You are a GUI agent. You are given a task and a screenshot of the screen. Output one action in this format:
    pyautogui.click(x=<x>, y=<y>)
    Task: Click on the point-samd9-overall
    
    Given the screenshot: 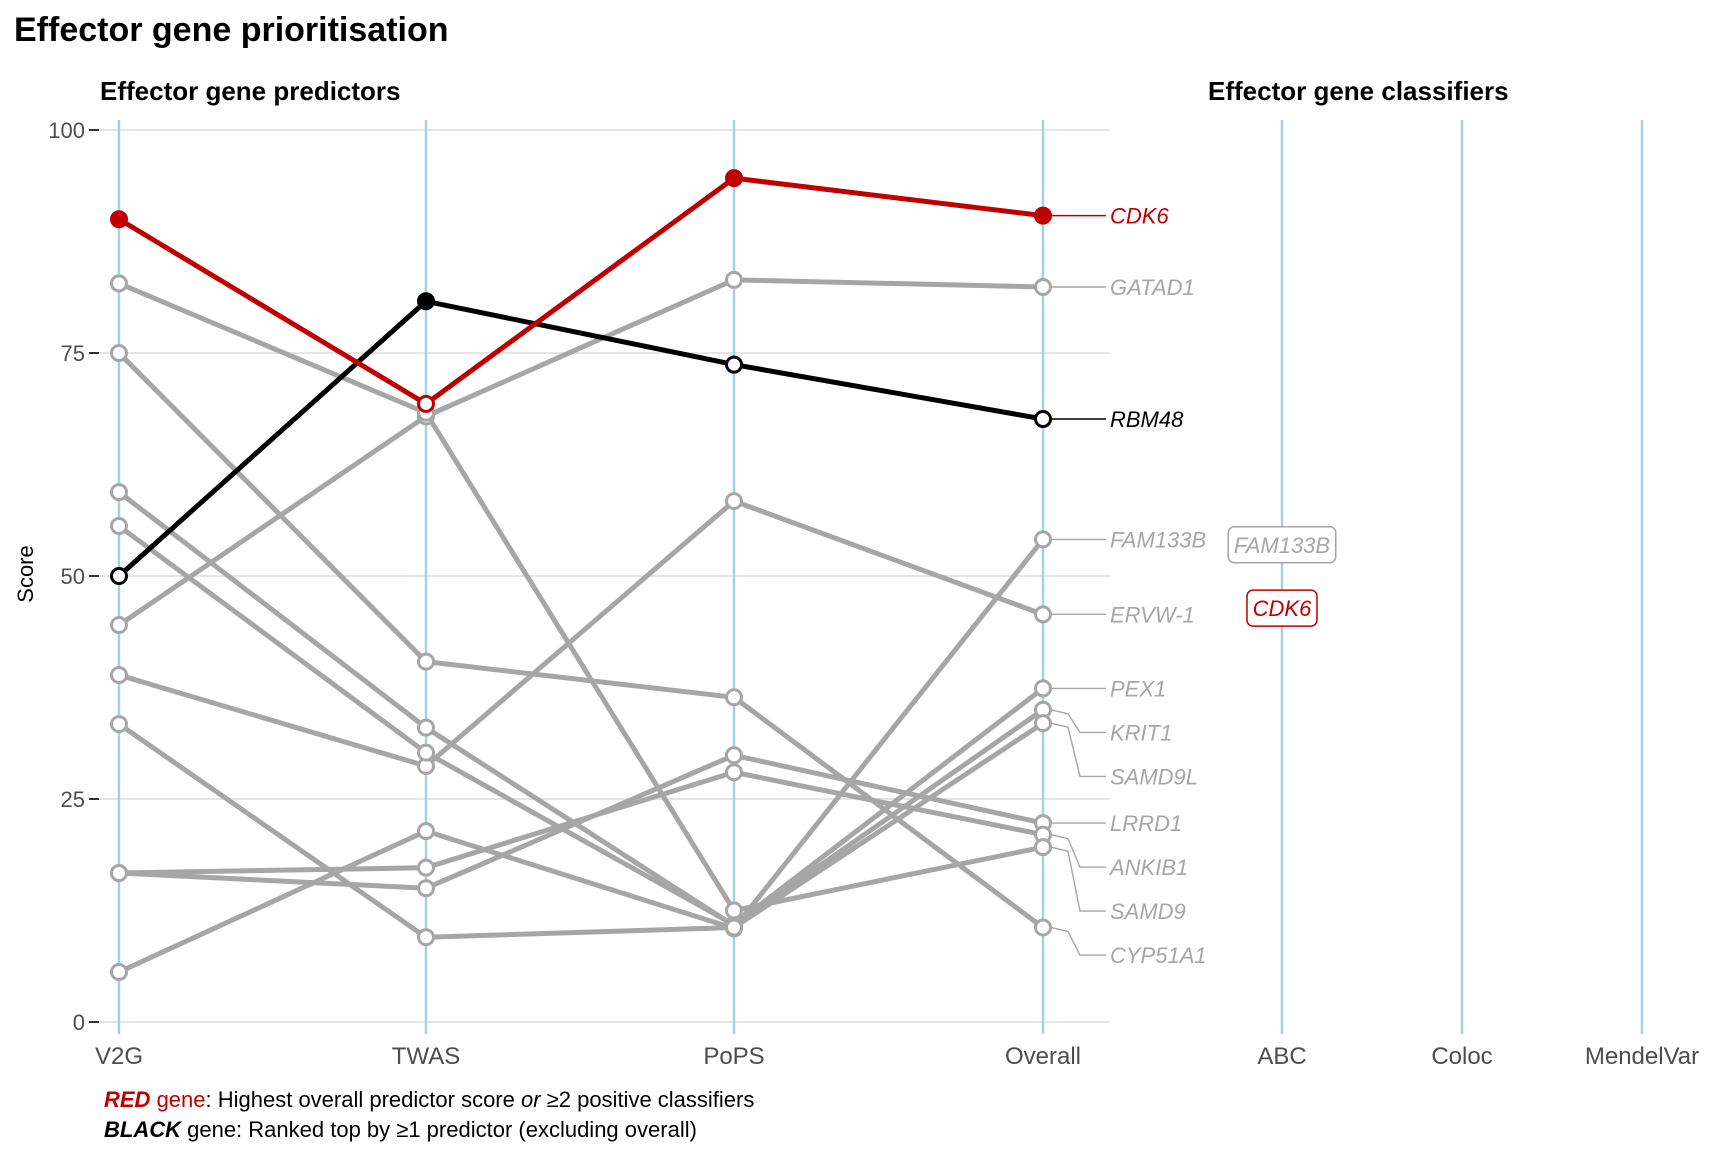 What is the action you would take?
    pyautogui.click(x=1043, y=847)
    